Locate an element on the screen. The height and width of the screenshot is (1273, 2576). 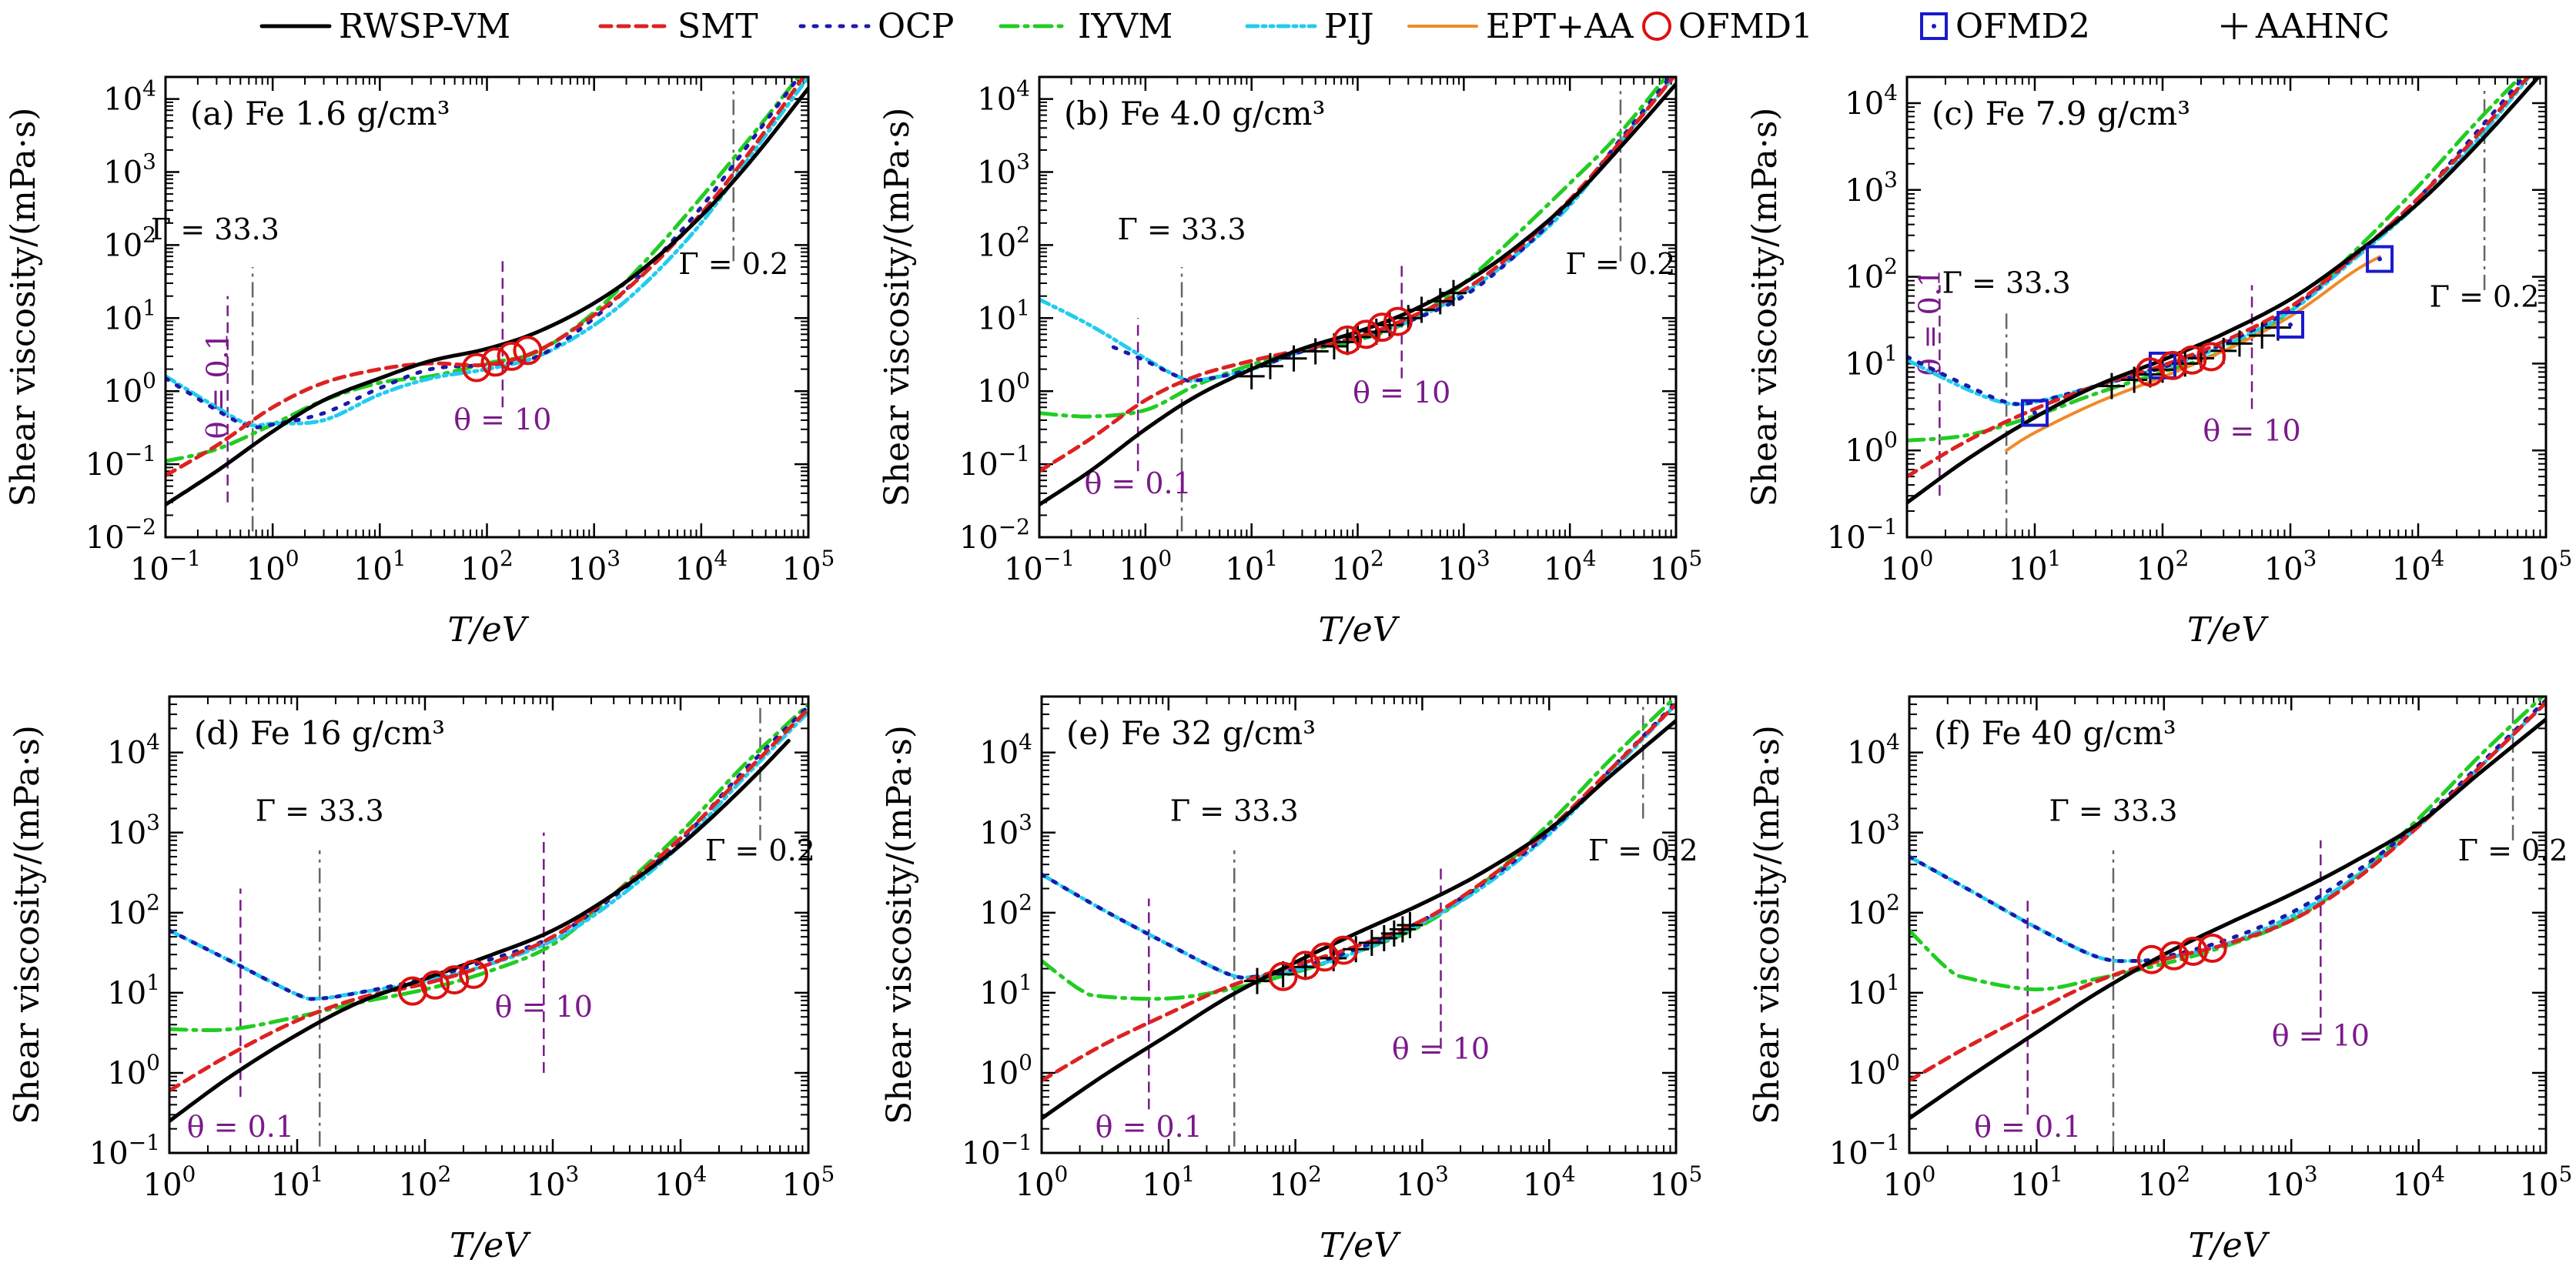
x-tick-label: 10² is located at coordinates (487, 566).